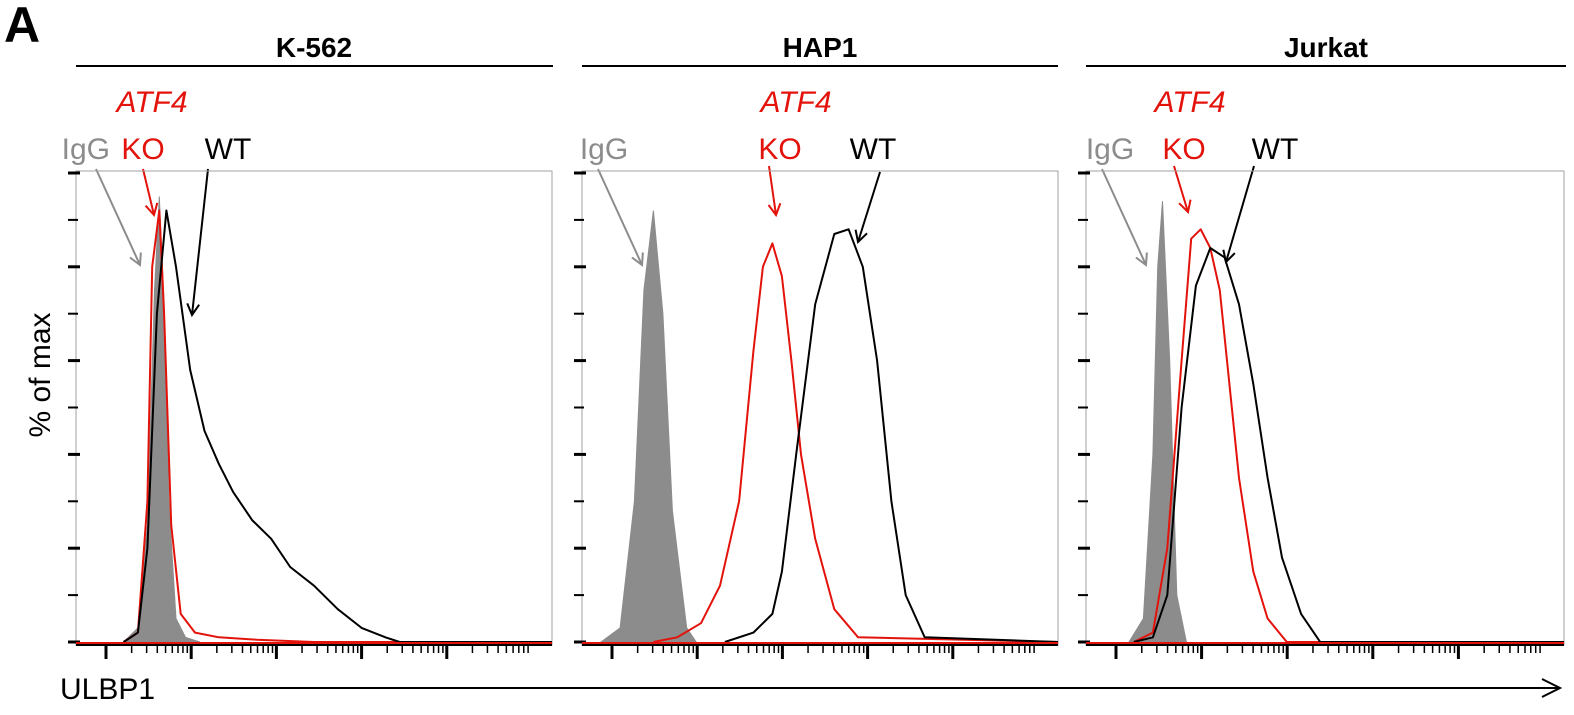 This screenshot has height=715, width=1574. Describe the element at coordinates (1240, 213) in the screenshot. I see `wt-arrow-jurkat` at that location.